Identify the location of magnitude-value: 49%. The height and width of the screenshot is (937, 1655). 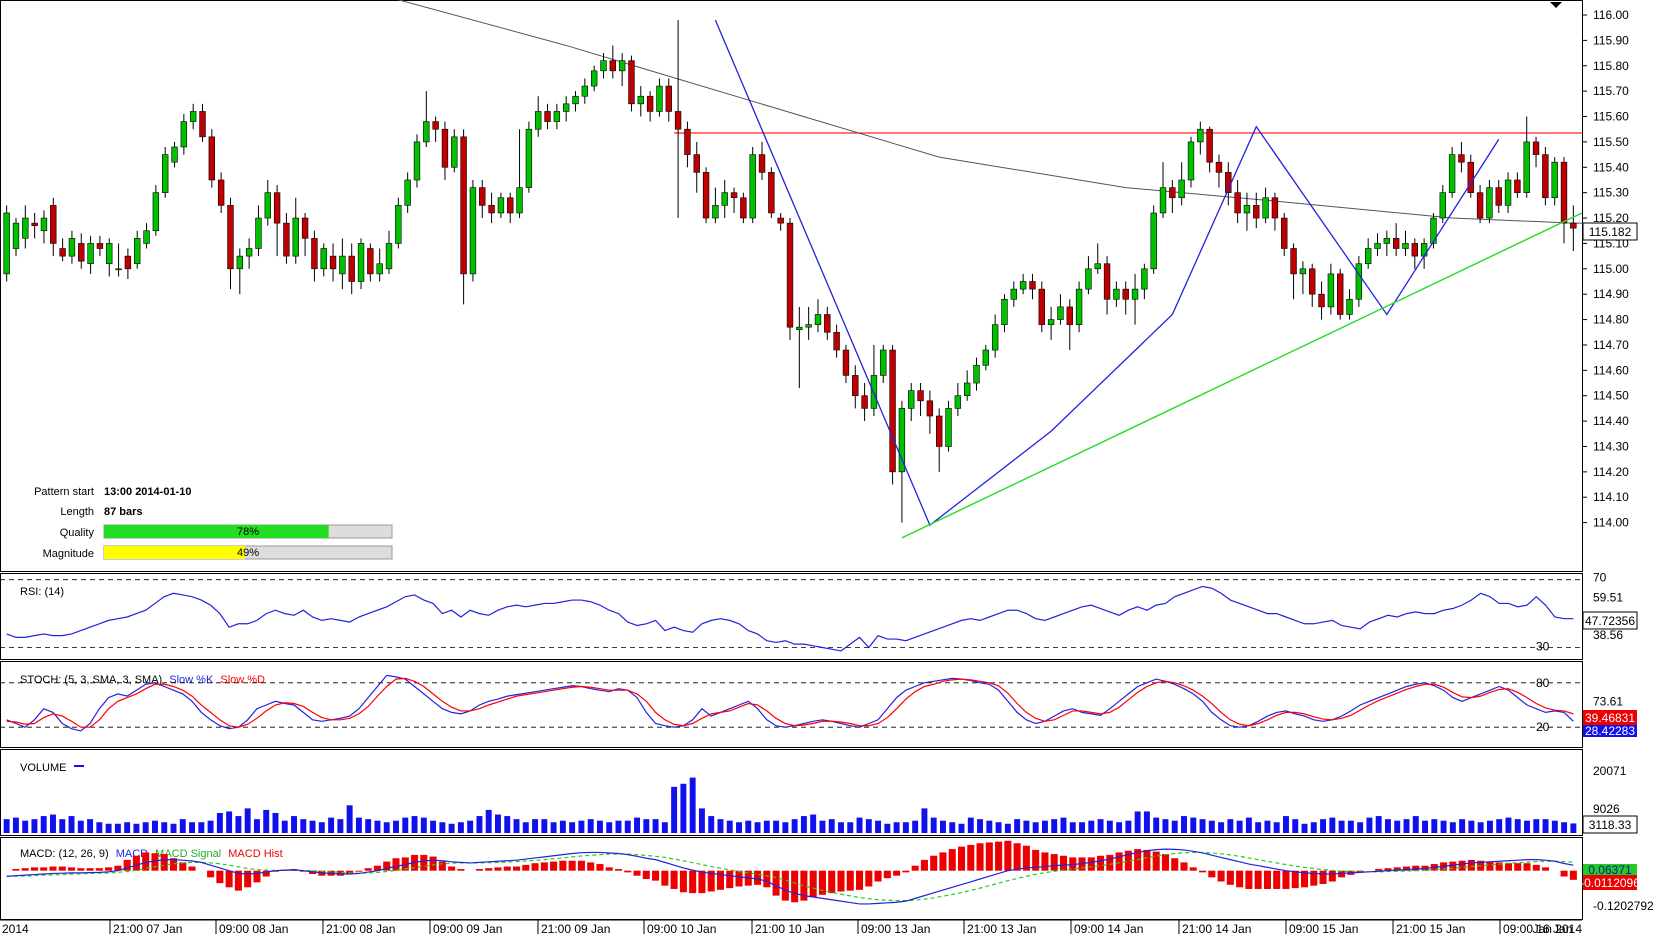
(248, 553).